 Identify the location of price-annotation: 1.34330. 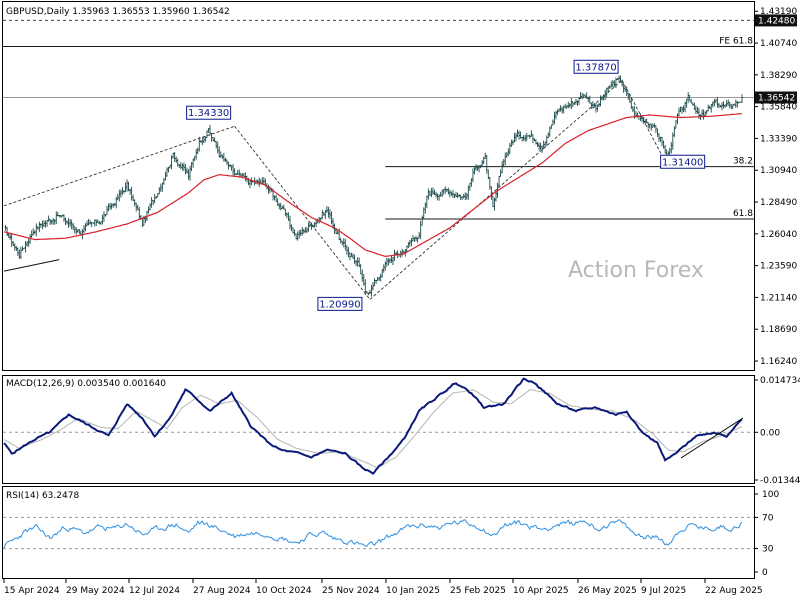
(208, 113).